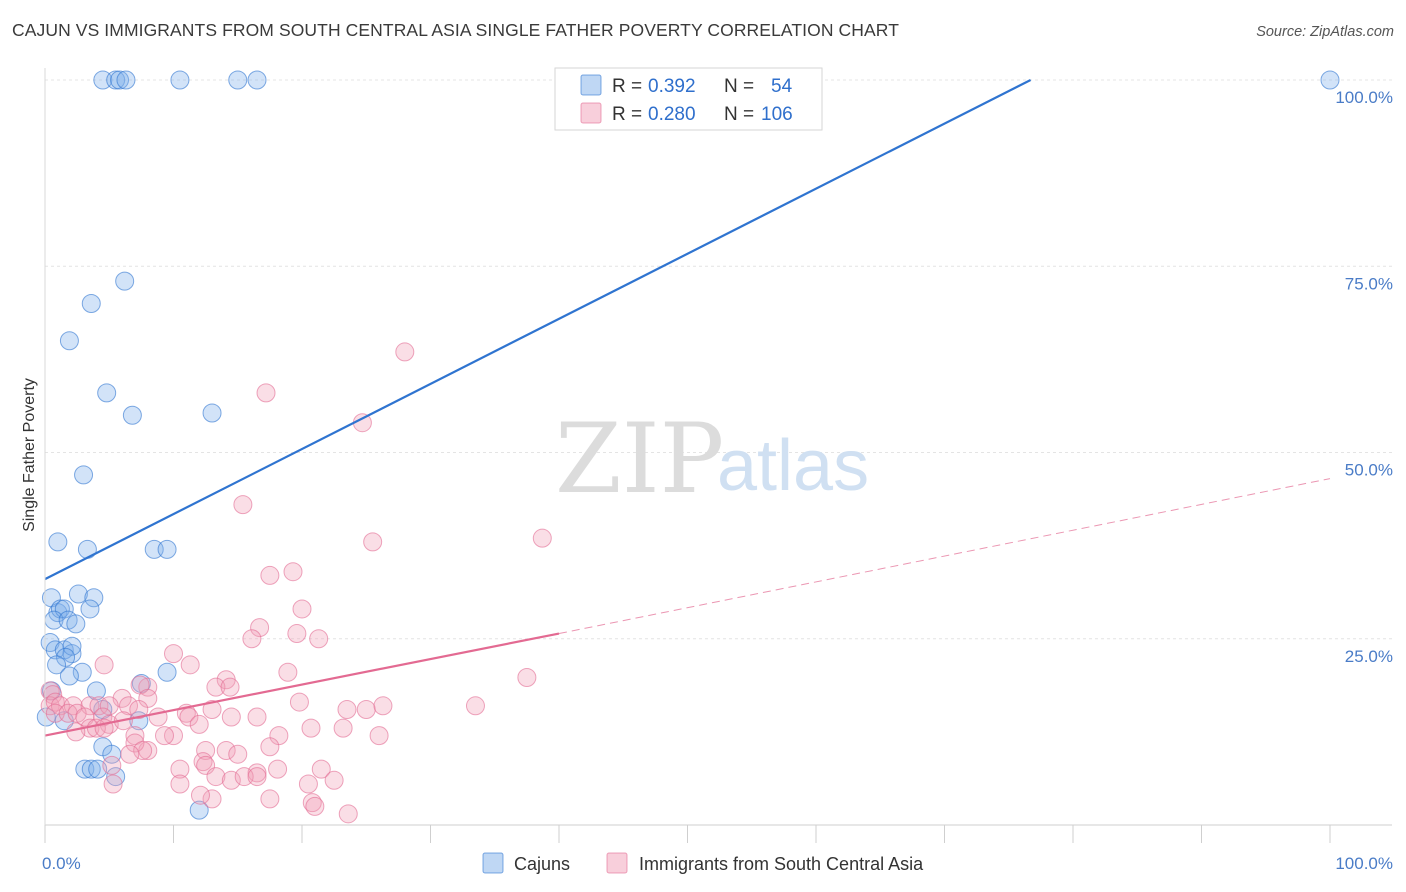  What do you see at coordinates (672, 114) in the screenshot?
I see `legend-r-value-immigrants: 0.280` at bounding box center [672, 114].